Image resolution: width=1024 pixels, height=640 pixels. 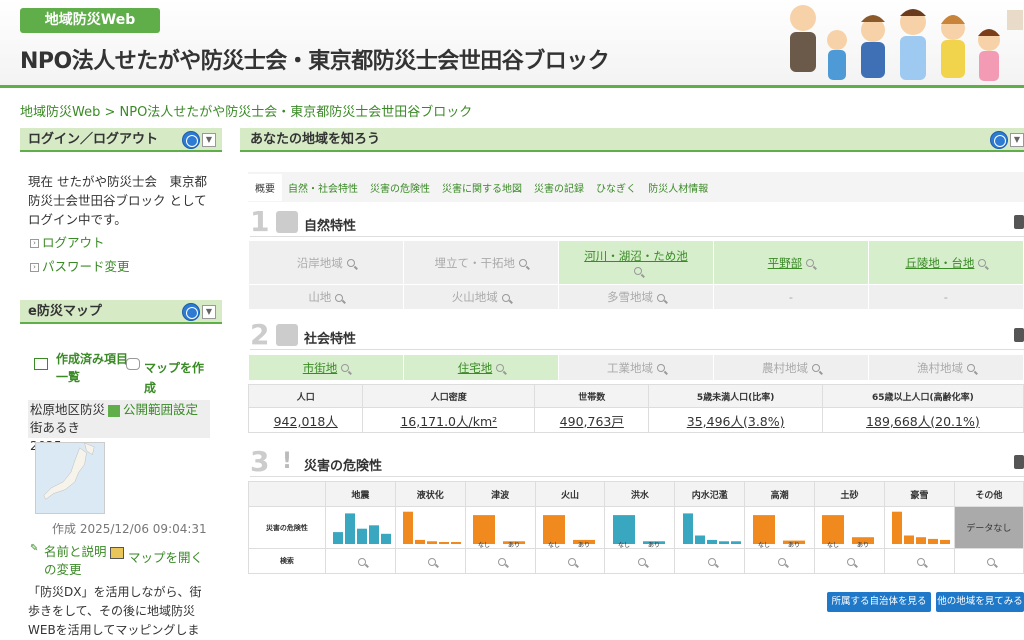 I want to click on public-range-label: 公開範囲設定, so click(x=161, y=409).